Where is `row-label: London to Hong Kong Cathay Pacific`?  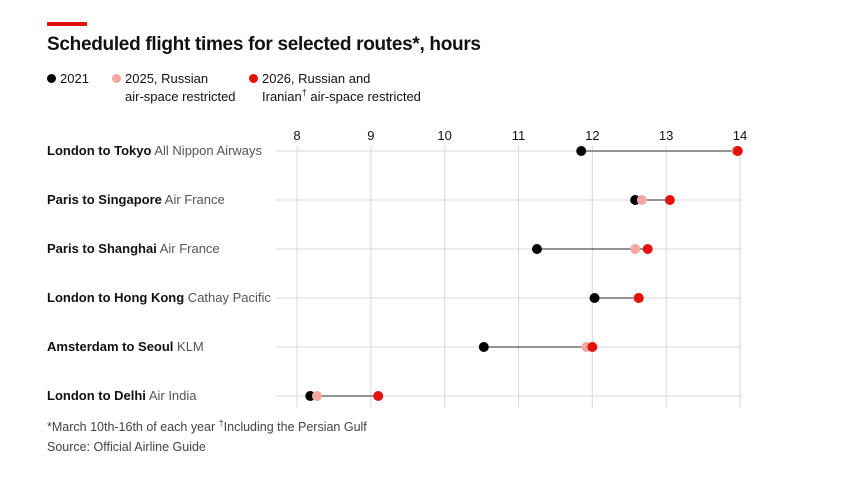
row-label: London to Hong Kong Cathay Pacific is located at coordinates (159, 298).